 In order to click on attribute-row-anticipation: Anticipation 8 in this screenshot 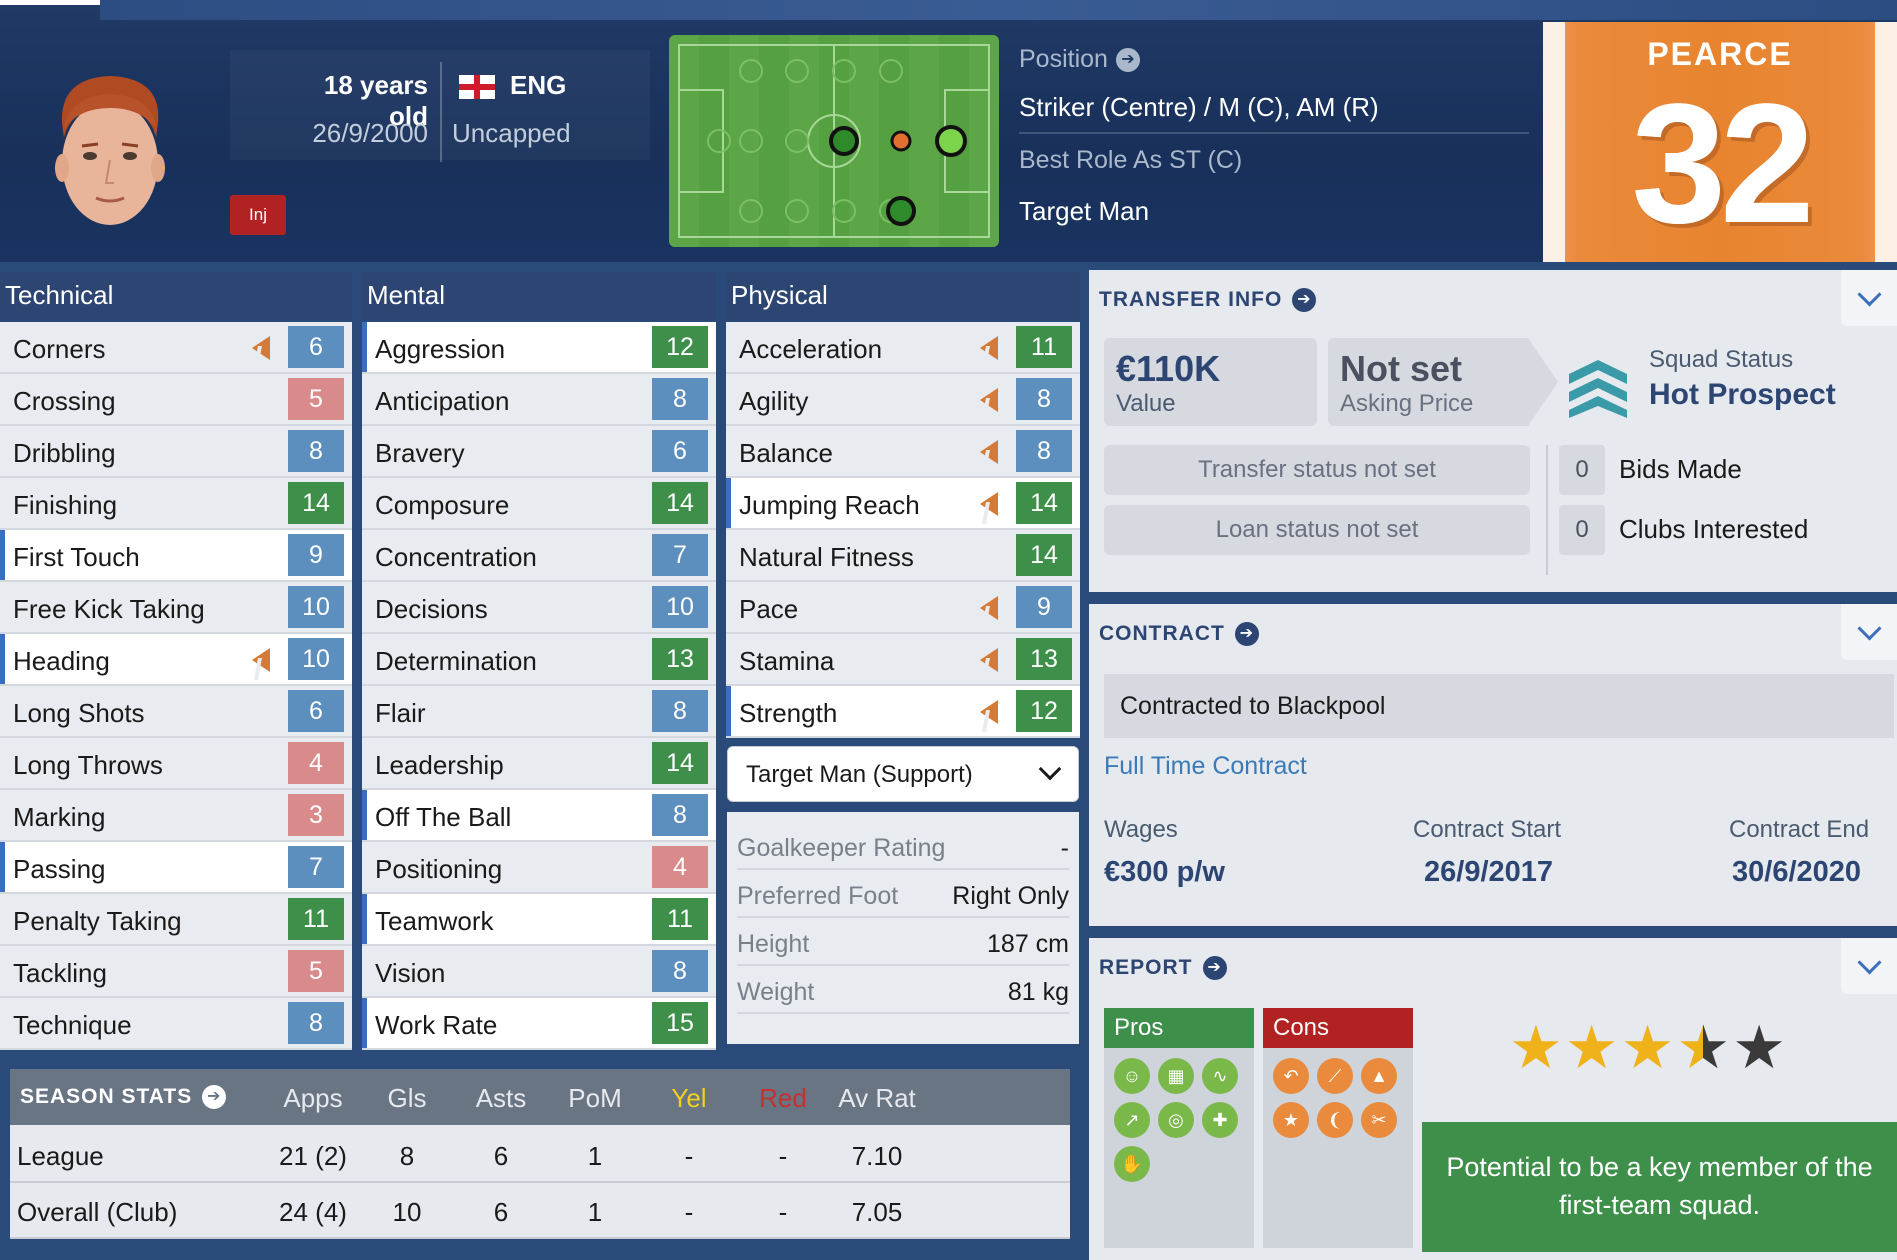, I will do `click(539, 400)`.